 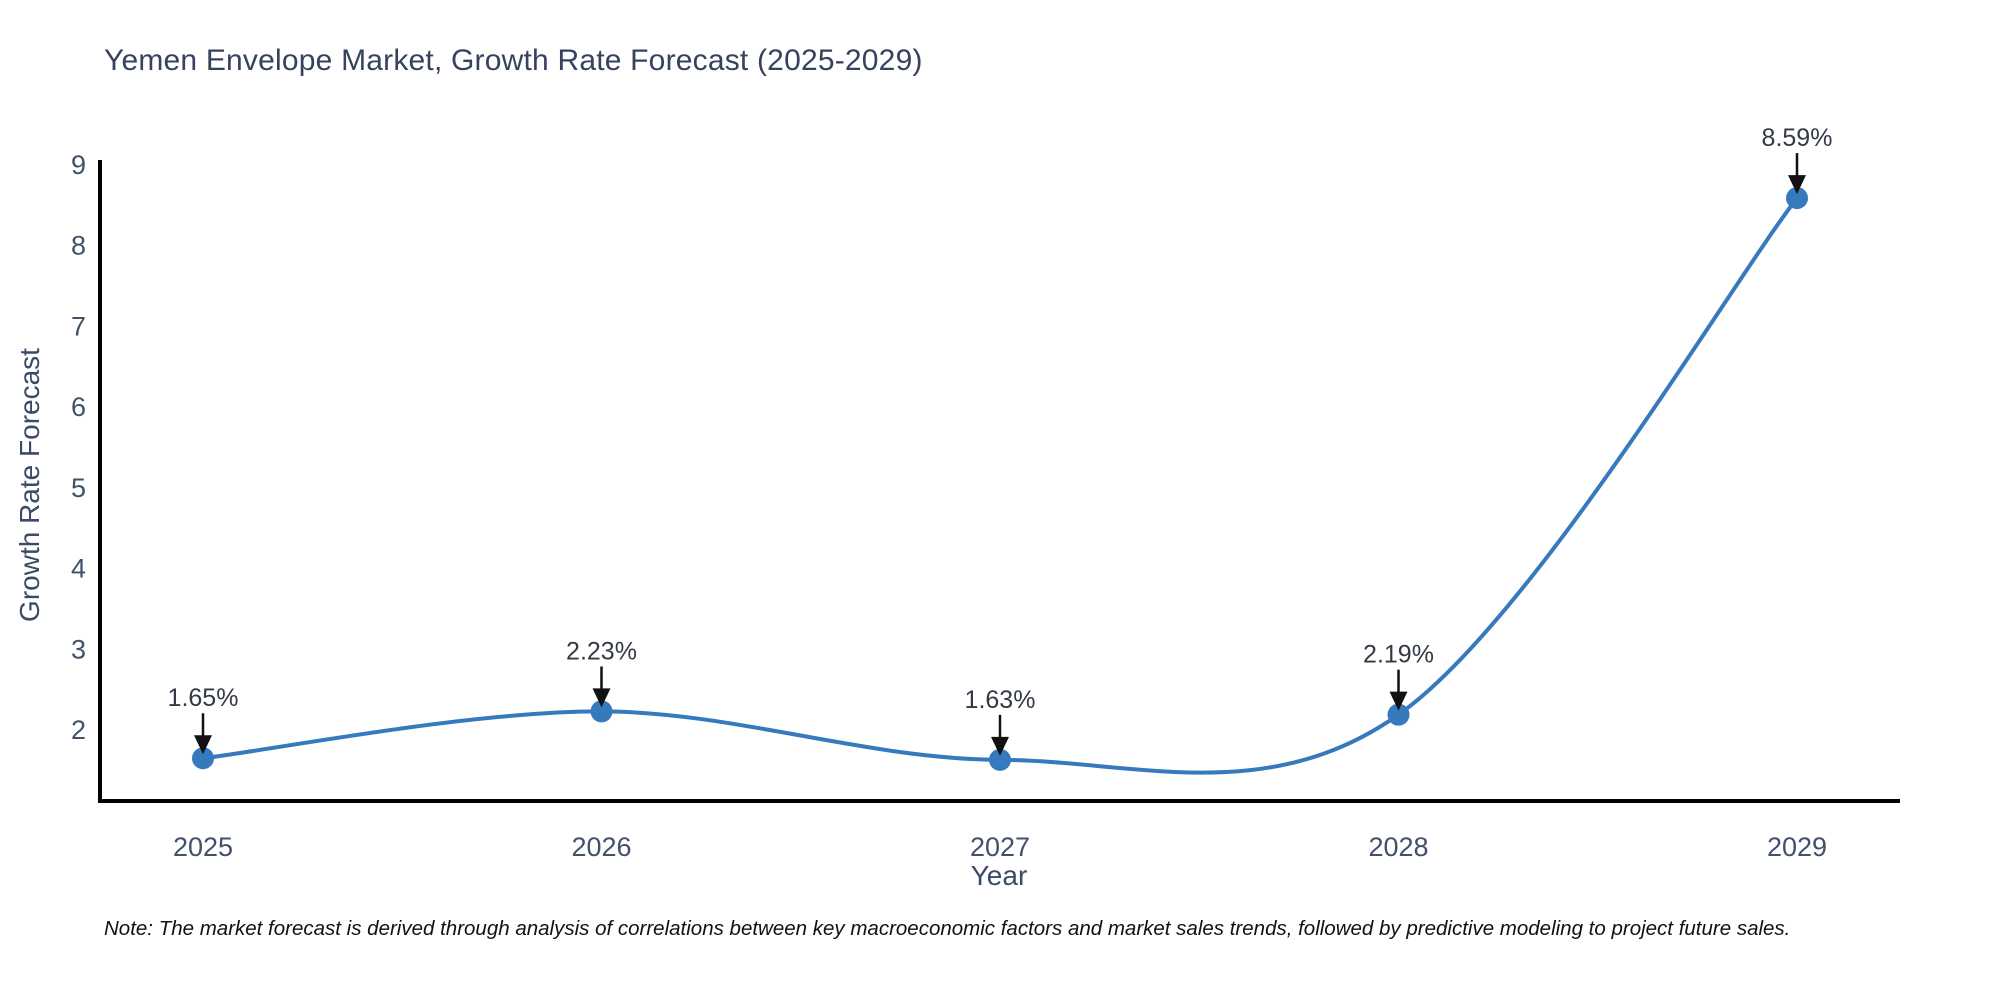 I want to click on y-tick-label: 7, so click(x=78, y=326).